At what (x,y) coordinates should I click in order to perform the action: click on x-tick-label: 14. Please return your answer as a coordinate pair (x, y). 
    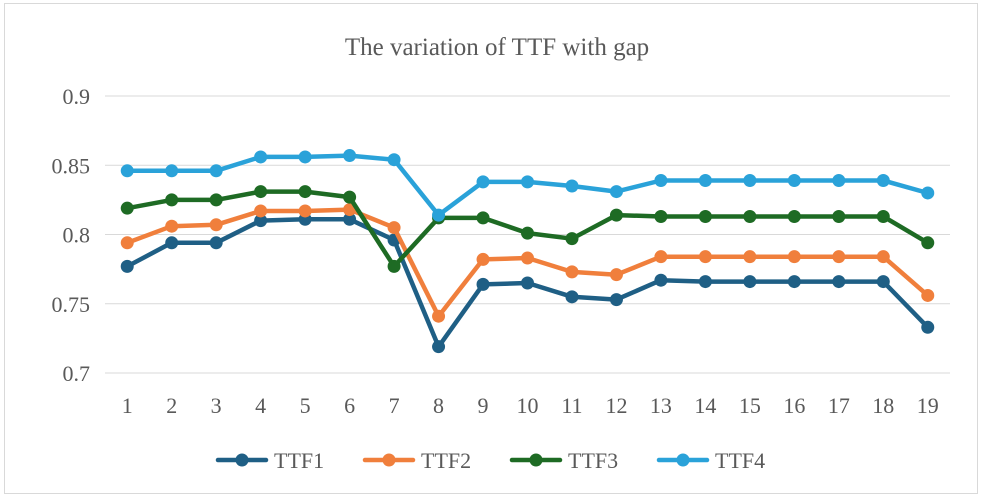
    Looking at the image, I should click on (705, 405).